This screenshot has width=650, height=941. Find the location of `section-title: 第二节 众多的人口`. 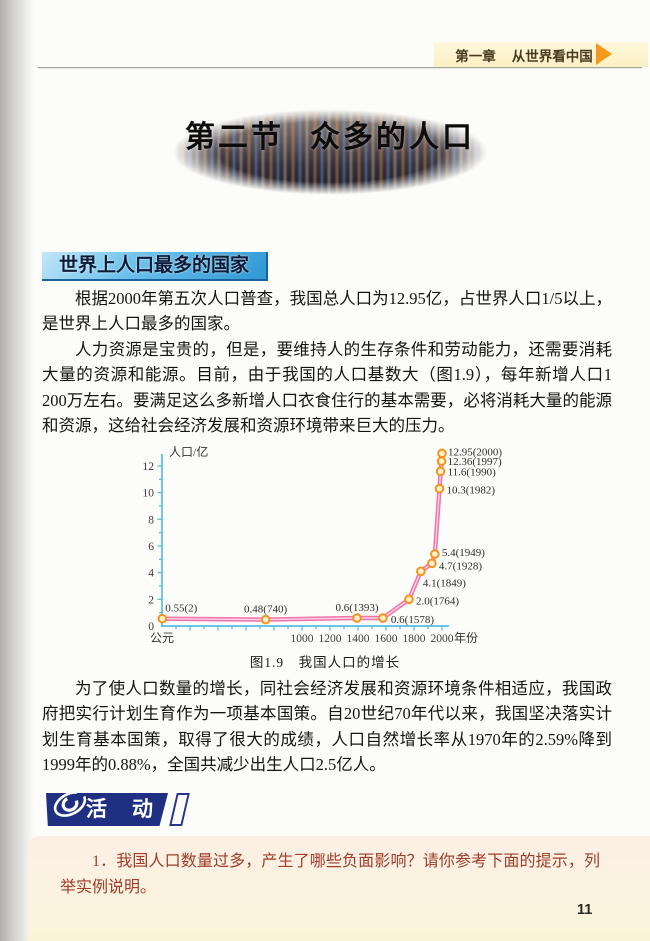

section-title: 第二节 众多的人口 is located at coordinates (330, 134).